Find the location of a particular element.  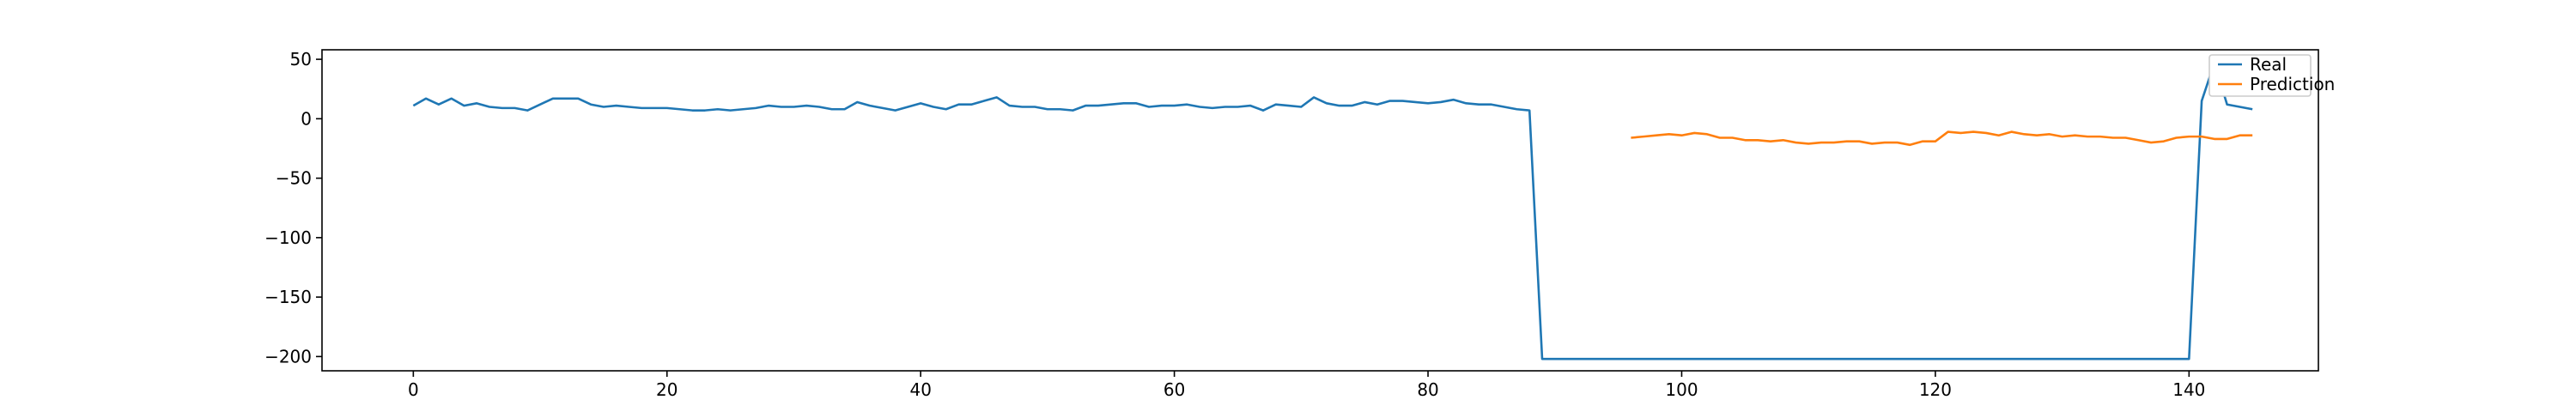

y-axis: 50 0 −50 −100 −150 −200 is located at coordinates (293, 208).